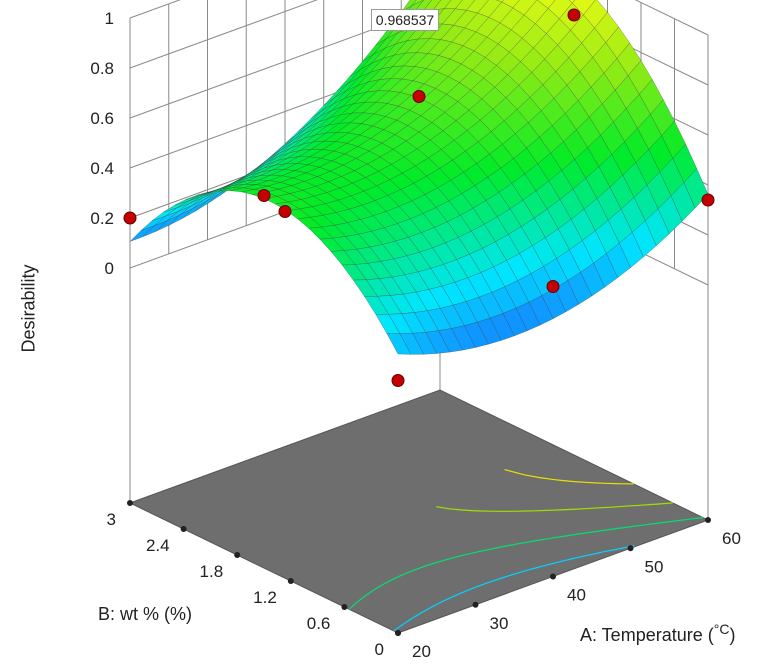  What do you see at coordinates (671, 18) in the screenshot?
I see `right-wall-gridline` at bounding box center [671, 18].